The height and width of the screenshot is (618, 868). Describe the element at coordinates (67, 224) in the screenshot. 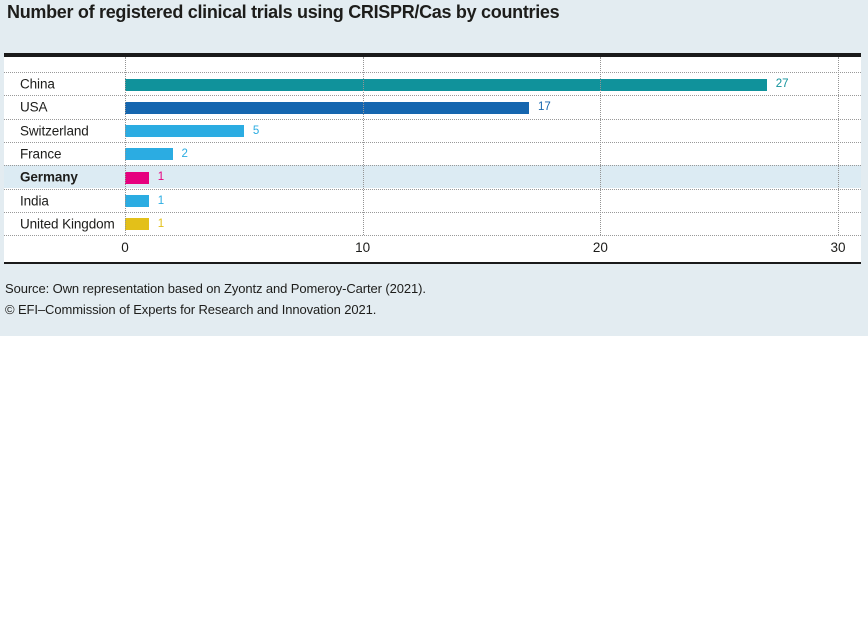

I see `category-label: United Kingdom` at that location.